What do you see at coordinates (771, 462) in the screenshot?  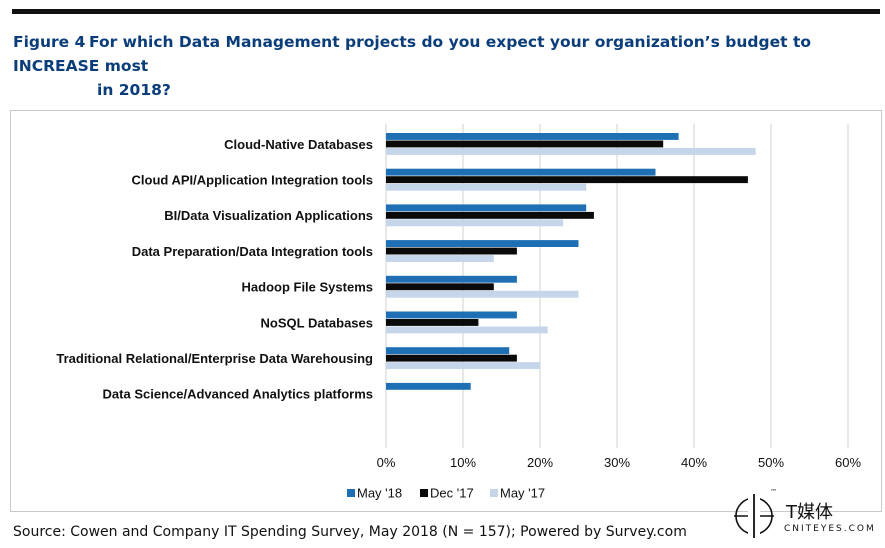 I see `x-tick-label: 50%` at bounding box center [771, 462].